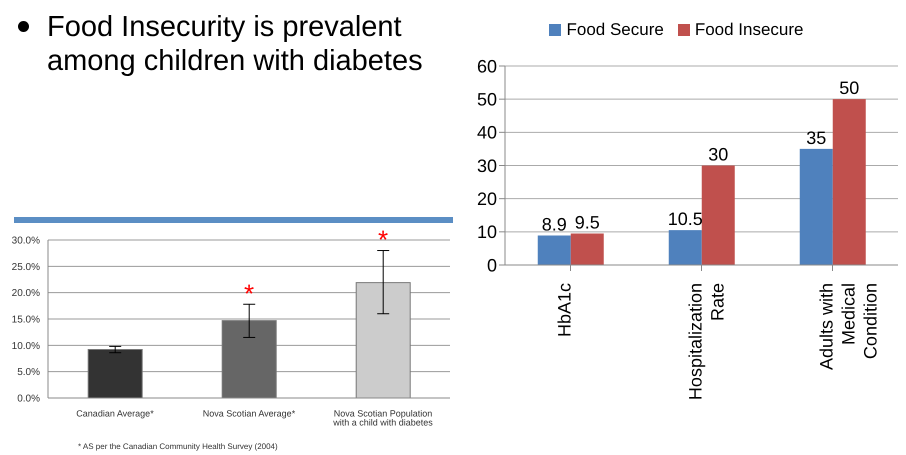  I want to click on x-tick-label: Hospitalization Rate, so click(707, 341).